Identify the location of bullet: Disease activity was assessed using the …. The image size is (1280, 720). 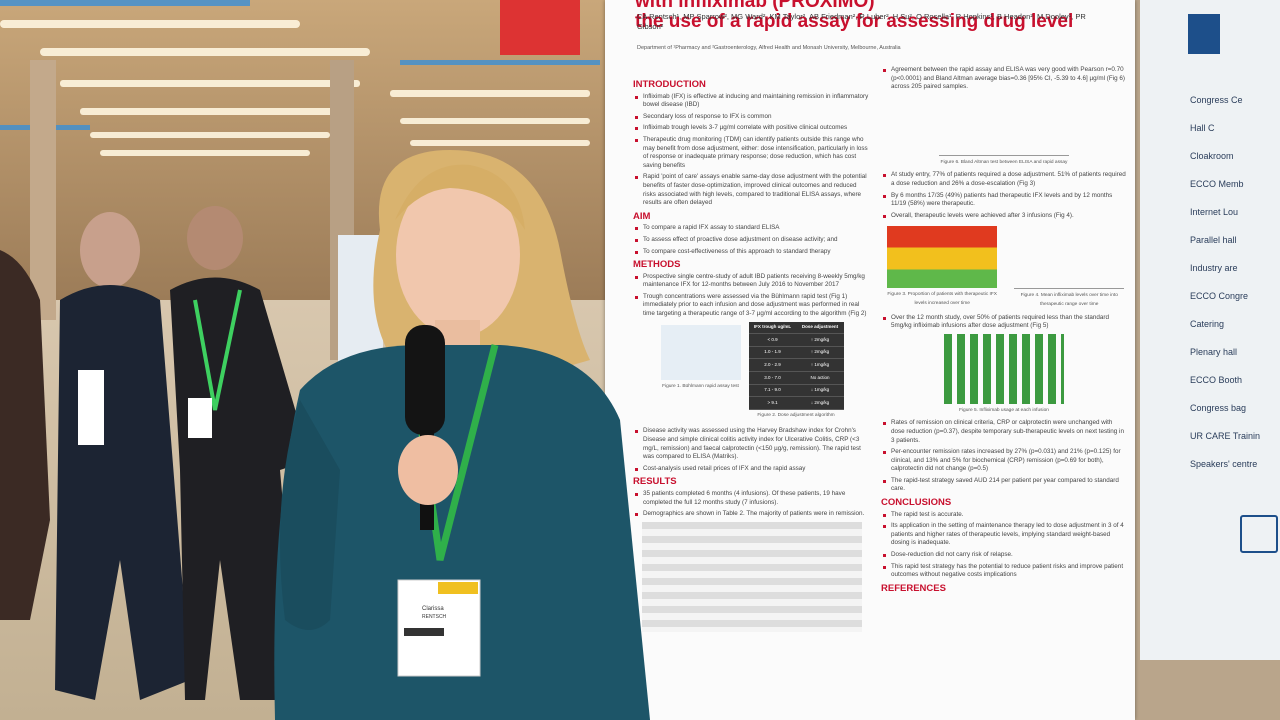
(753, 444).